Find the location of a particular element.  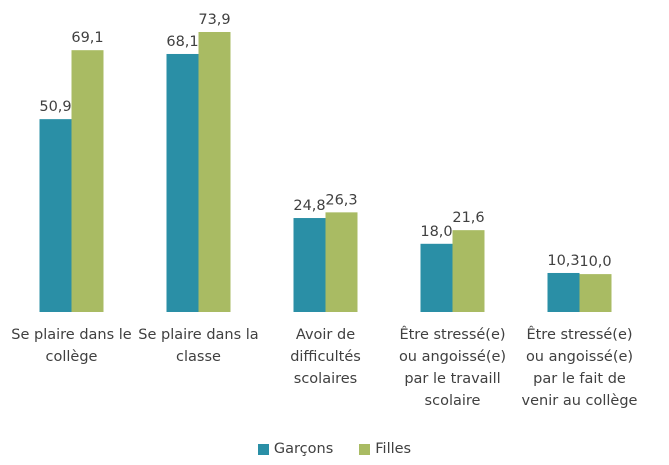

legend-label: Garçons is located at coordinates (303, 449).